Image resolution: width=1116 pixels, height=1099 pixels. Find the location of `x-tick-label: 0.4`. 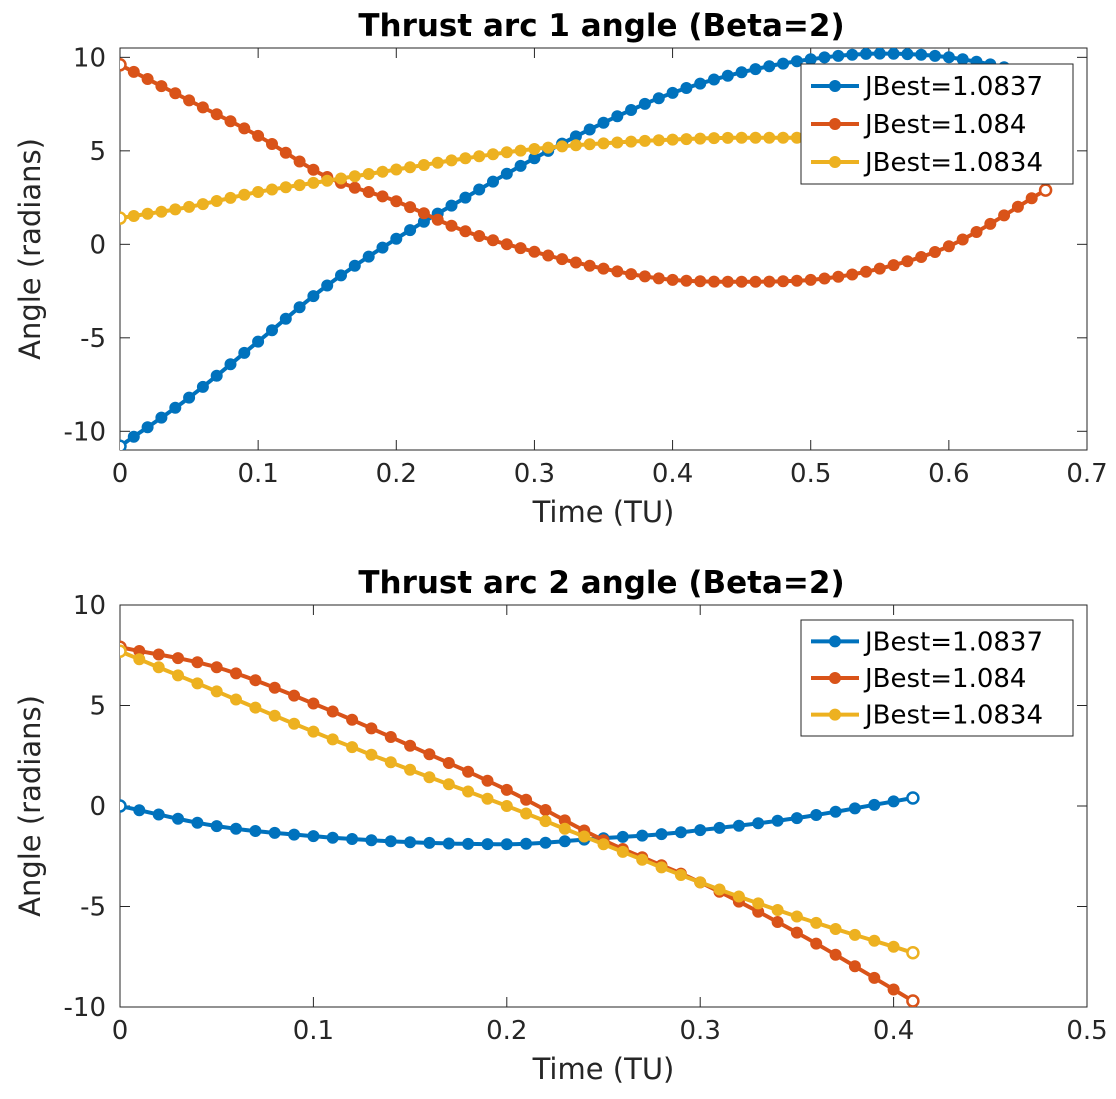

x-tick-label: 0.4 is located at coordinates (893, 1031).